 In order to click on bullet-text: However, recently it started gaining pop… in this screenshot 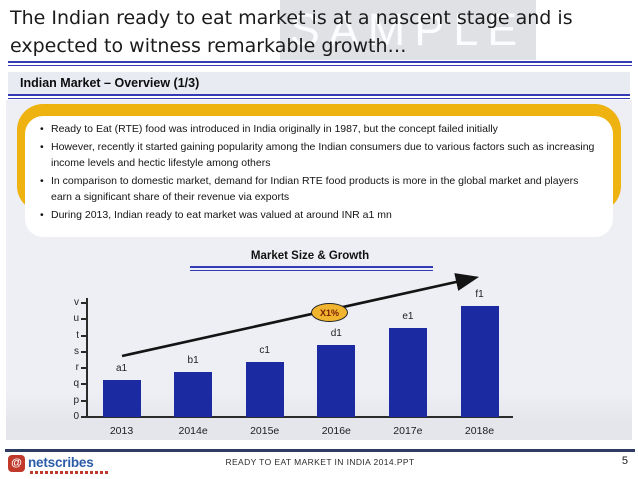, I will do `click(323, 155)`.